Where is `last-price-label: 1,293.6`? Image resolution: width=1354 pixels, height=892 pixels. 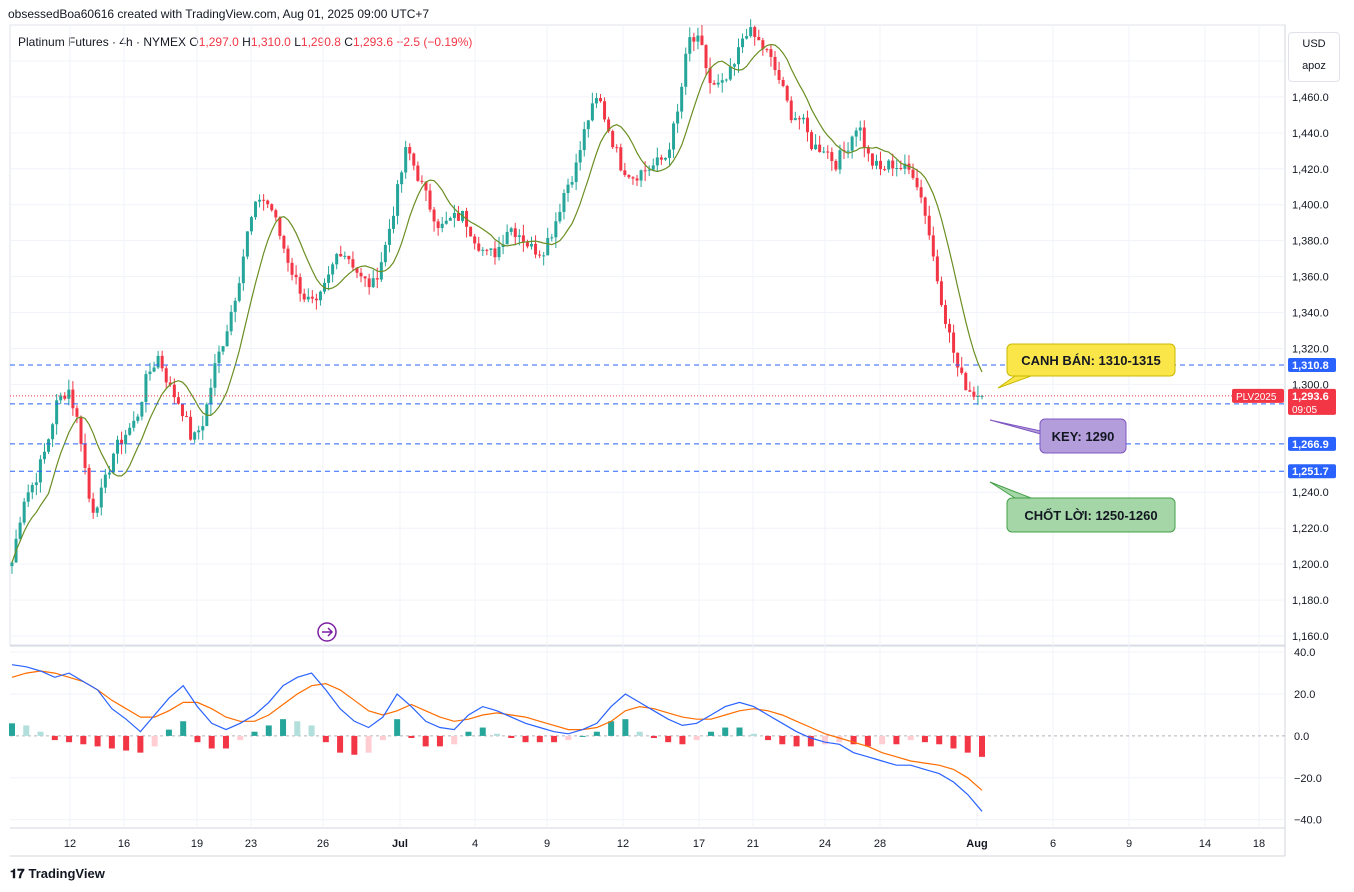 last-price-label: 1,293.6 is located at coordinates (1310, 397).